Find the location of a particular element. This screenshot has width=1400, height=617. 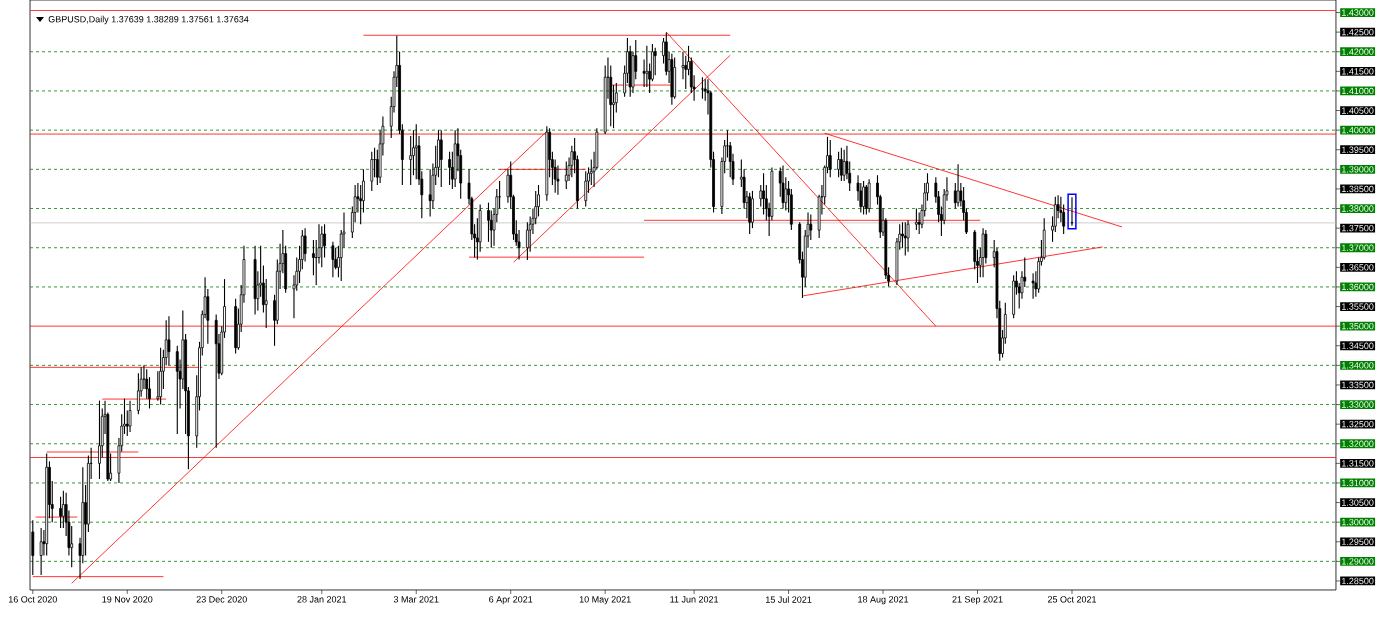

text: GBPUSD,Daily 1.37639 1.38289 1.37561 1.37634 is located at coordinates (148, 20).